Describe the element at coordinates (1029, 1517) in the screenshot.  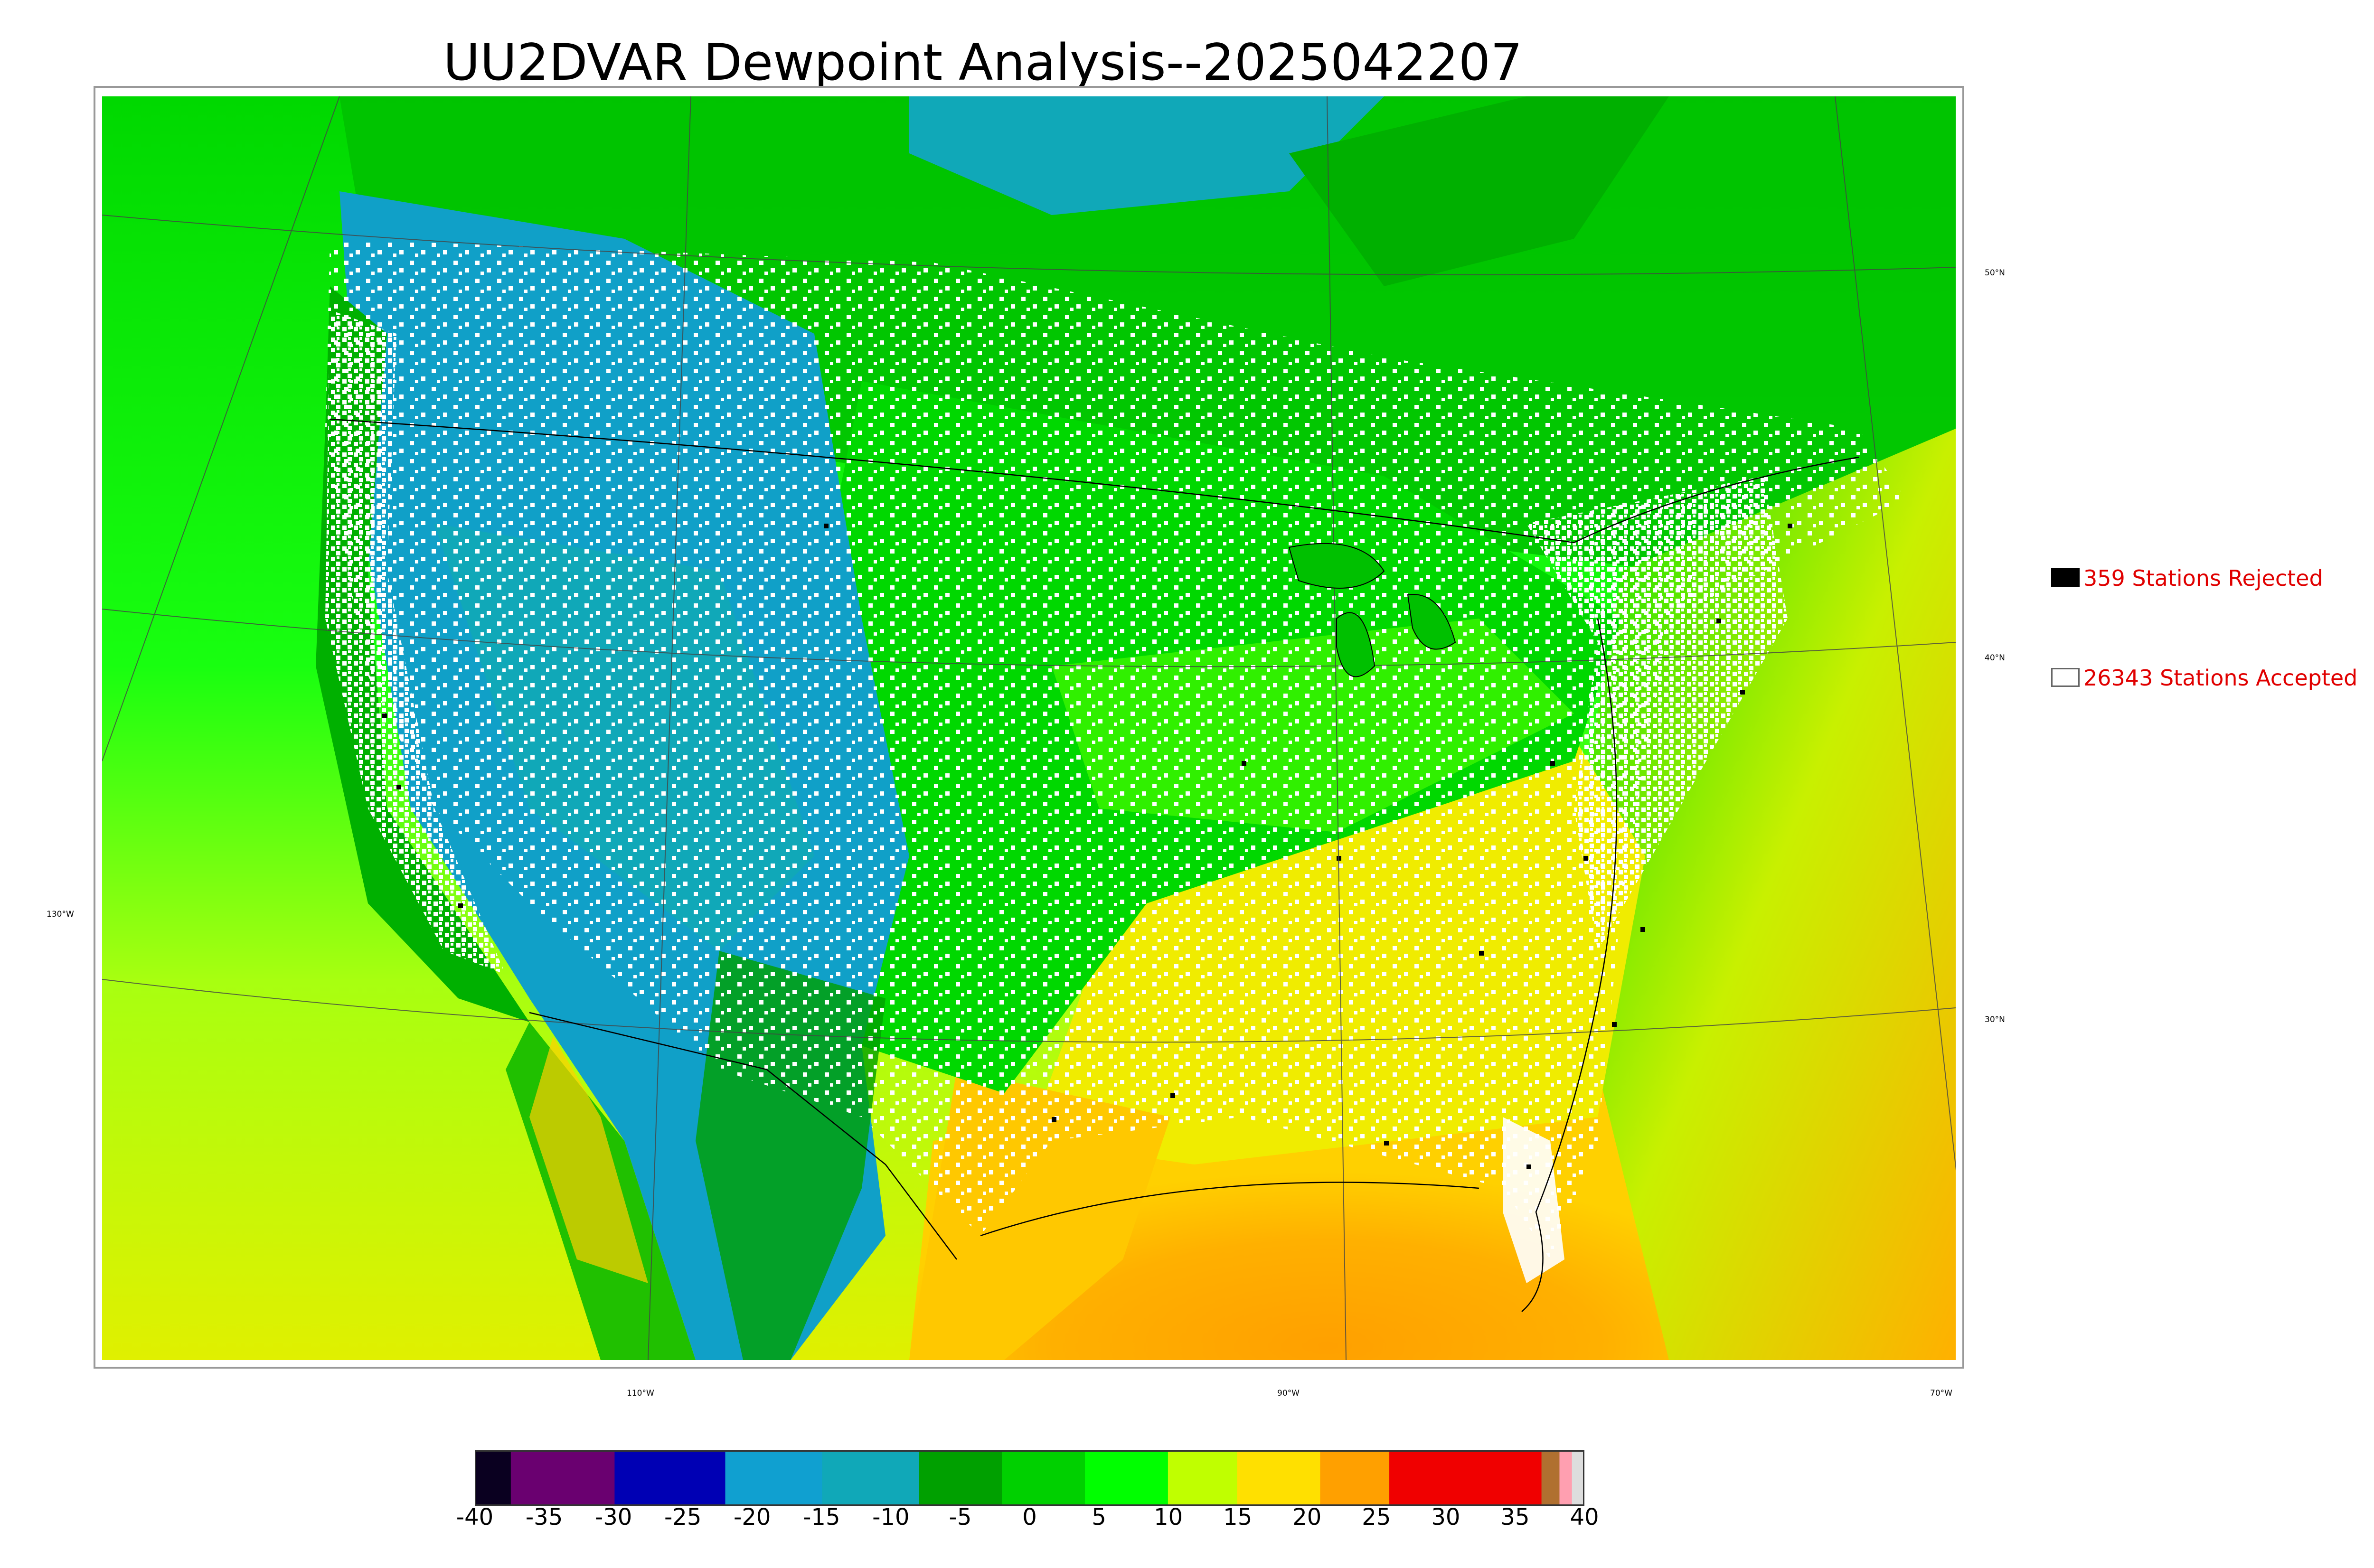
I see `colorbar-tick-label: 0` at that location.